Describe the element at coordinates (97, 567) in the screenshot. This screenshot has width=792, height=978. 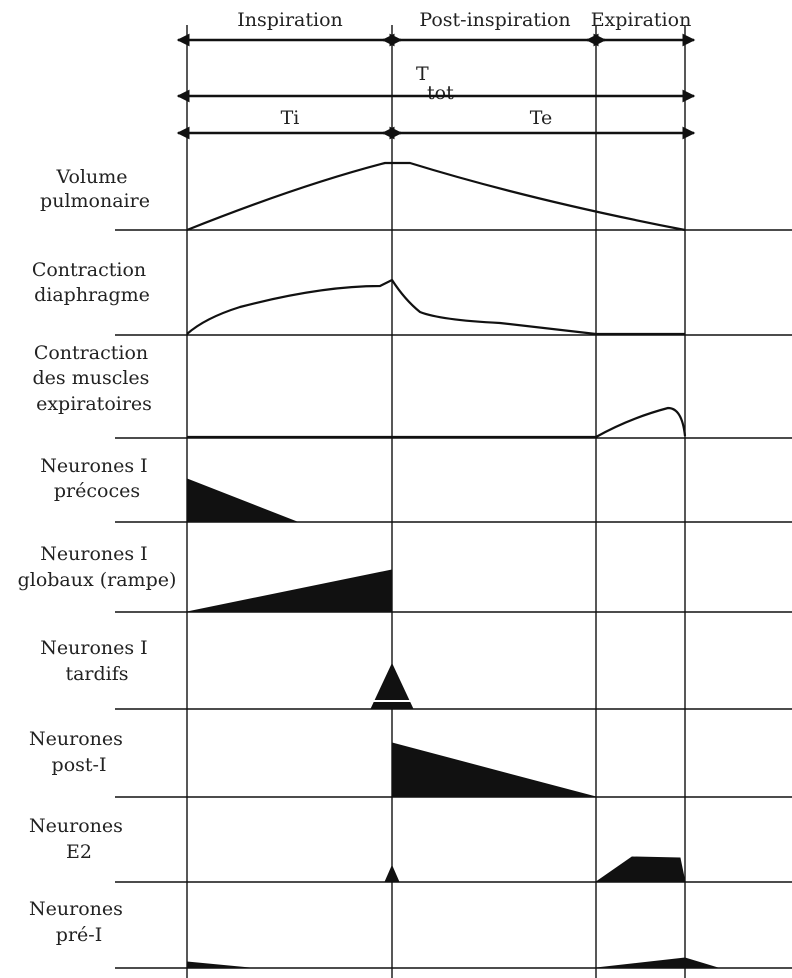
I see `row-label-ramp-i: Neurones I globaux (rampe)` at that location.